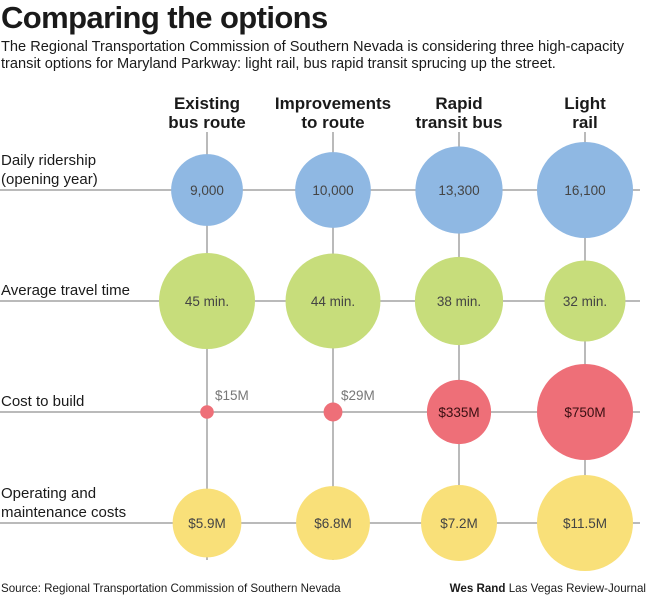 This screenshot has height=600, width=648. Describe the element at coordinates (333, 103) in the screenshot. I see `column-header-2: Improvements` at that location.